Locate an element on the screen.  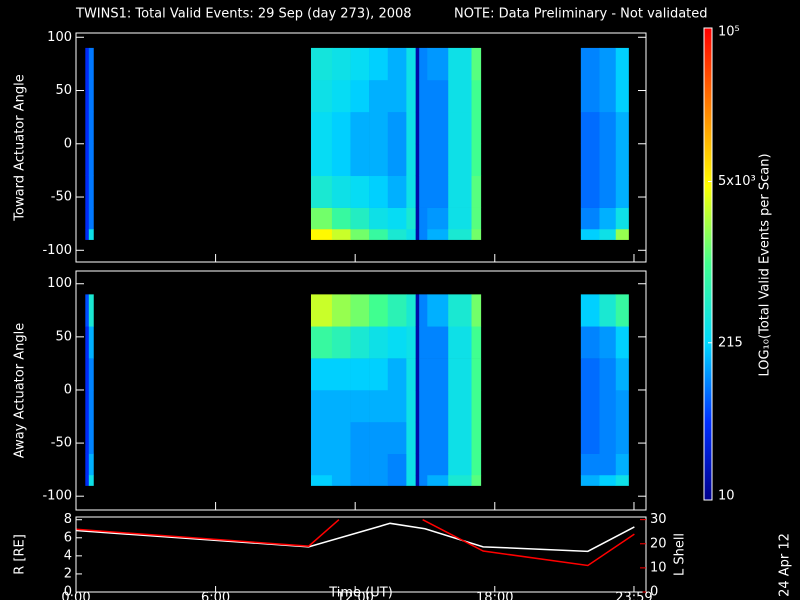
colorbar-tick-label: 215 is located at coordinates (730, 342).